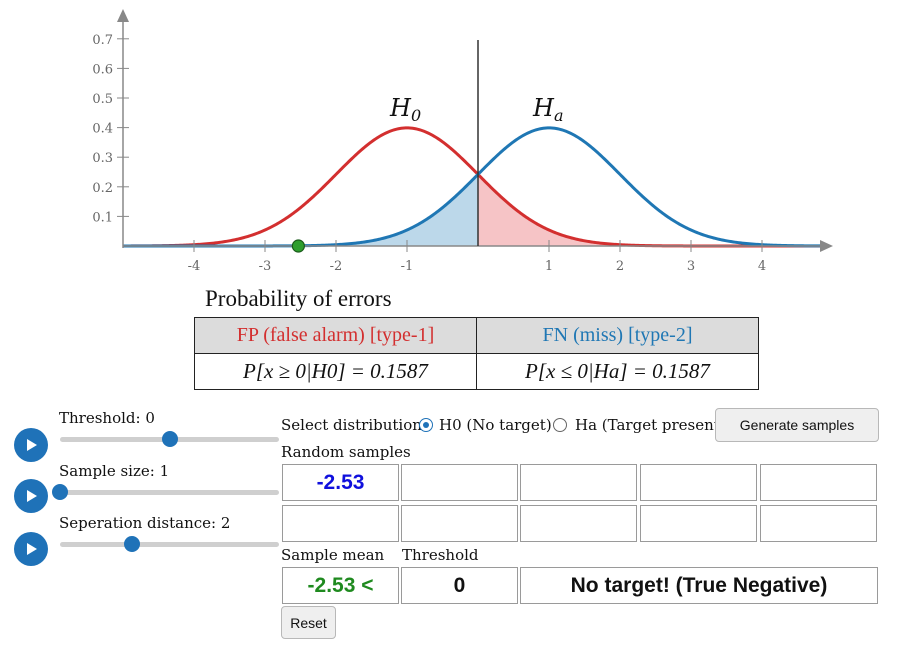 This screenshot has width=902, height=649. I want to click on y-tick-label: 0.6, so click(102, 69).